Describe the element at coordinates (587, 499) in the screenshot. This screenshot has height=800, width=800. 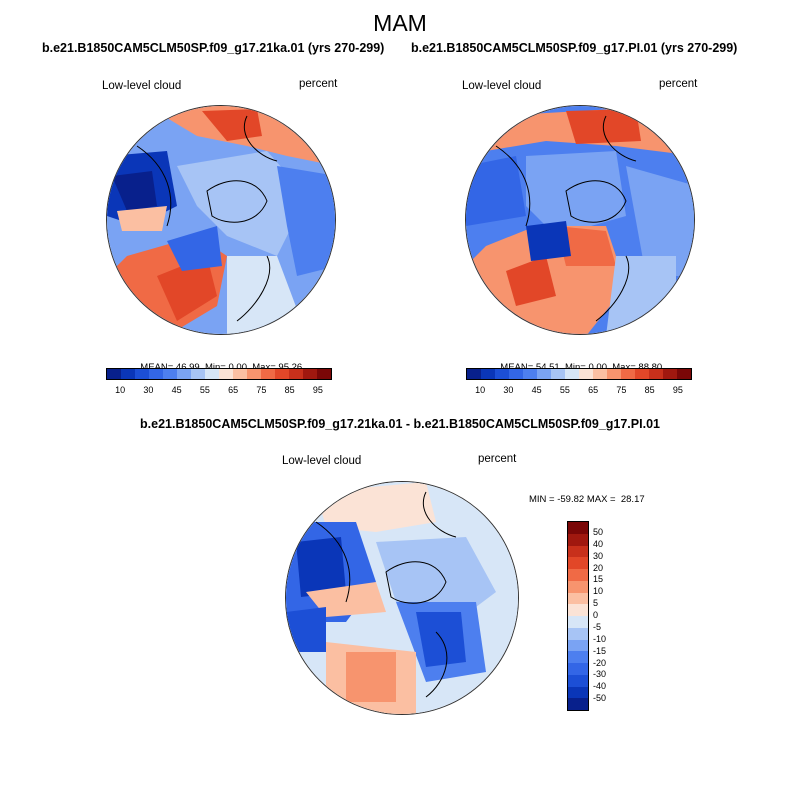
I see `minmax-diff: MIN = -59.82 MAX = 28.17` at that location.